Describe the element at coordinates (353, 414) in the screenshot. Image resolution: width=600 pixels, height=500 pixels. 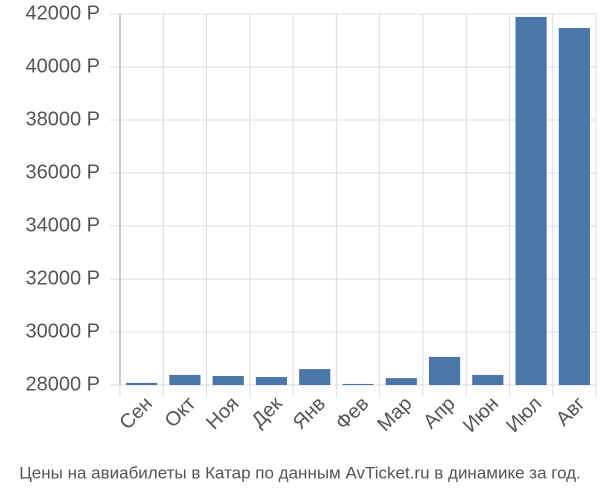
I see `x-tick-label: Фев` at that location.